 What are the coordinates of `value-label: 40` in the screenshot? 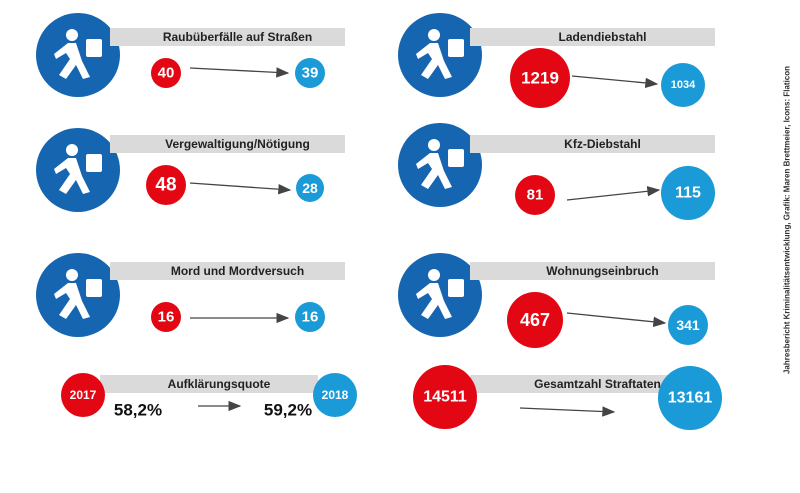 It's located at (166, 73).